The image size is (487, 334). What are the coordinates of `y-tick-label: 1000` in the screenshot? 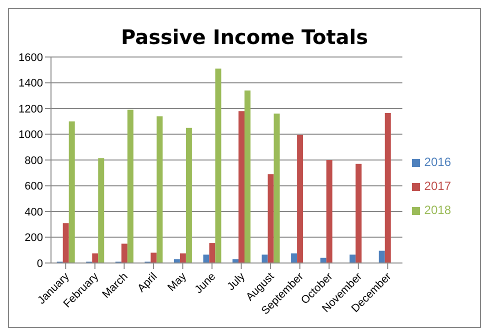 It's located at (30, 135).